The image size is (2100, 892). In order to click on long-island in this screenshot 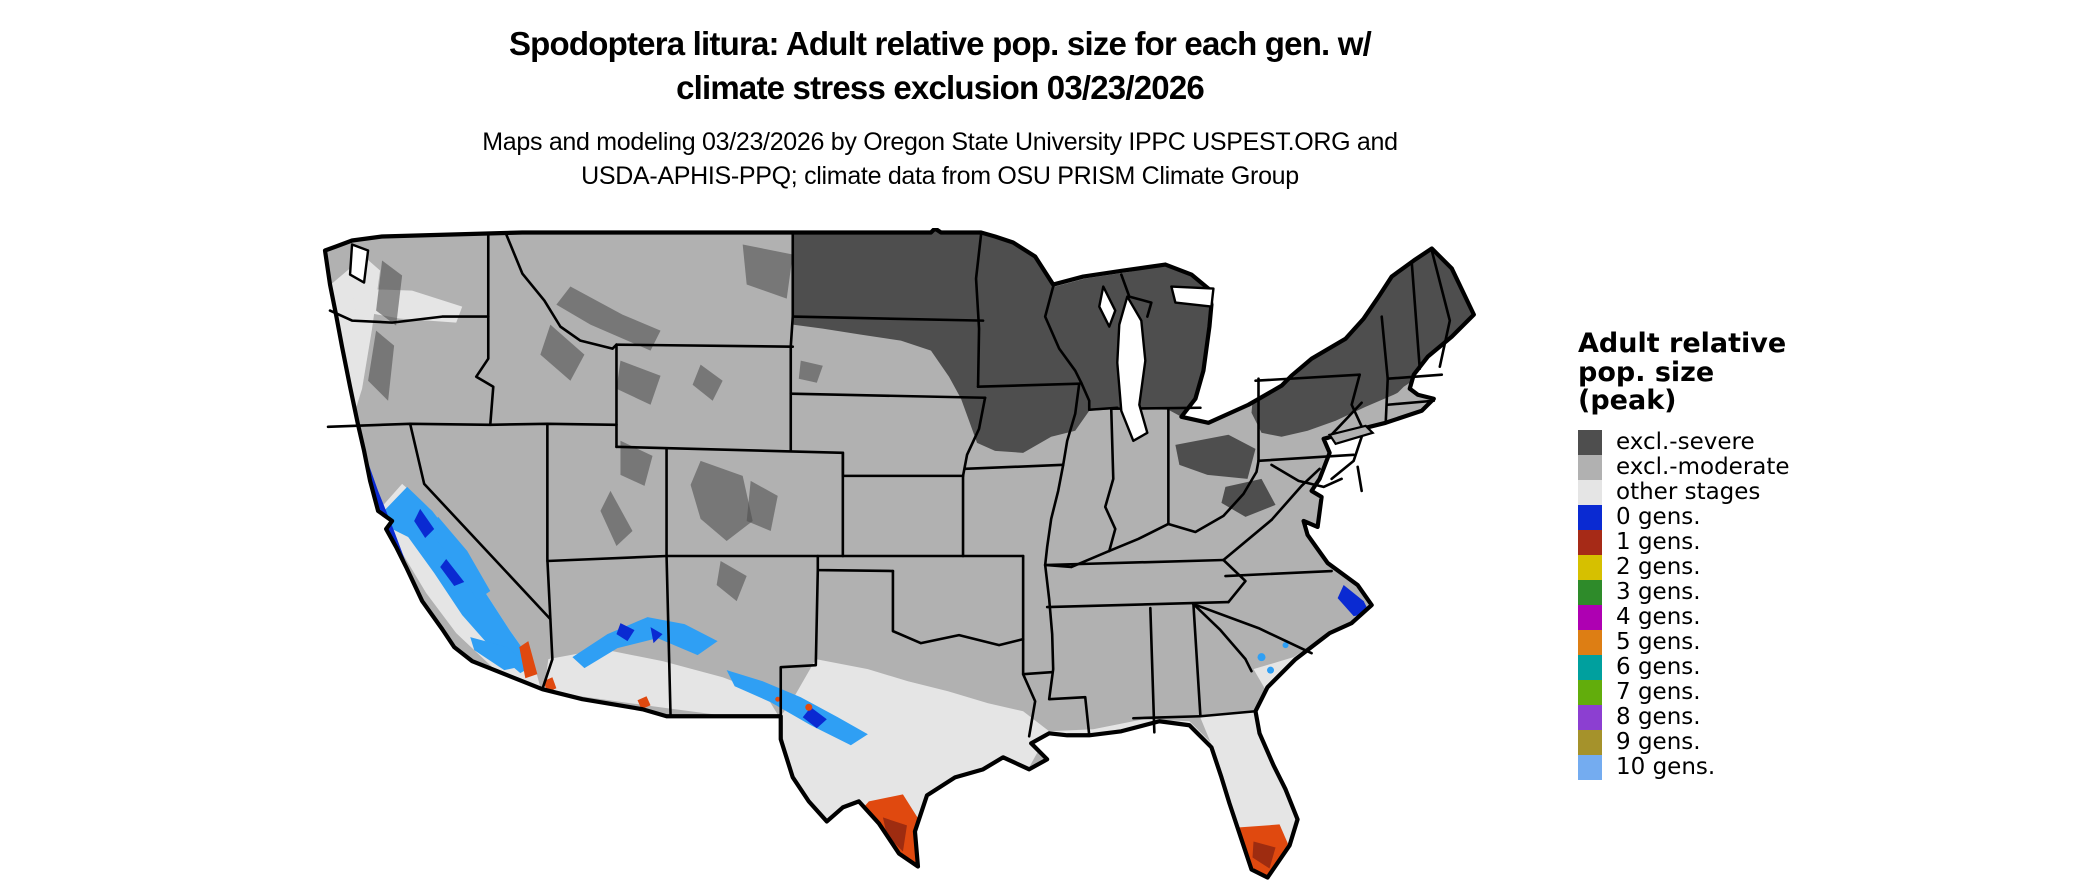, I will do `click(1351, 435)`.